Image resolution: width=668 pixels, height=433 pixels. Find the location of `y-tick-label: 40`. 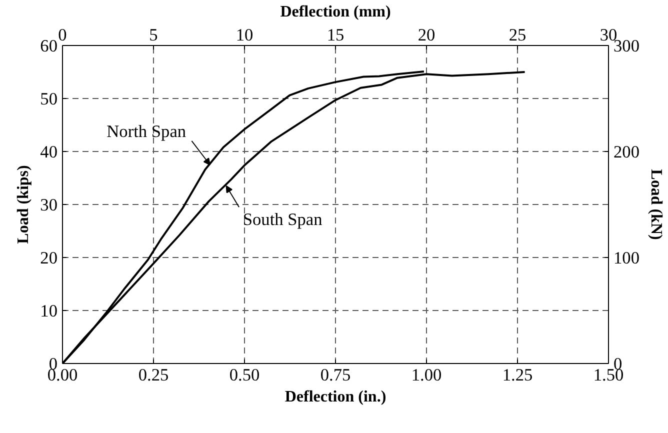

y-tick-label: 40 is located at coordinates (49, 152).